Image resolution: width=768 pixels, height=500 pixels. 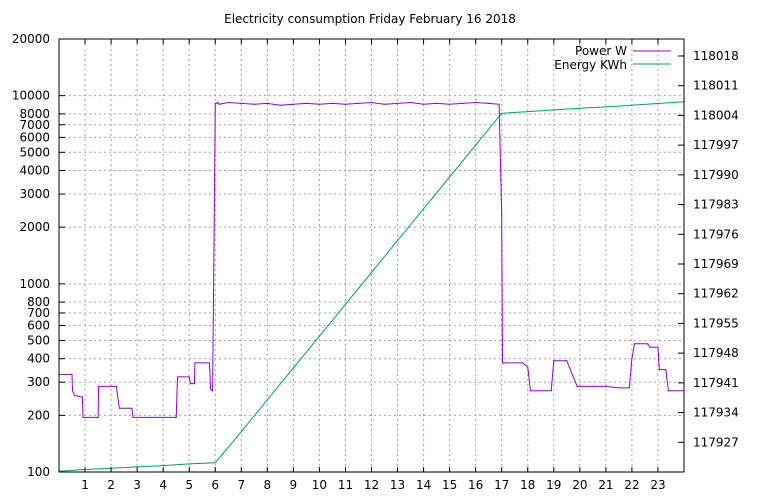 What do you see at coordinates (38, 313) in the screenshot?
I see `y-tick-label-left: 700` at bounding box center [38, 313].